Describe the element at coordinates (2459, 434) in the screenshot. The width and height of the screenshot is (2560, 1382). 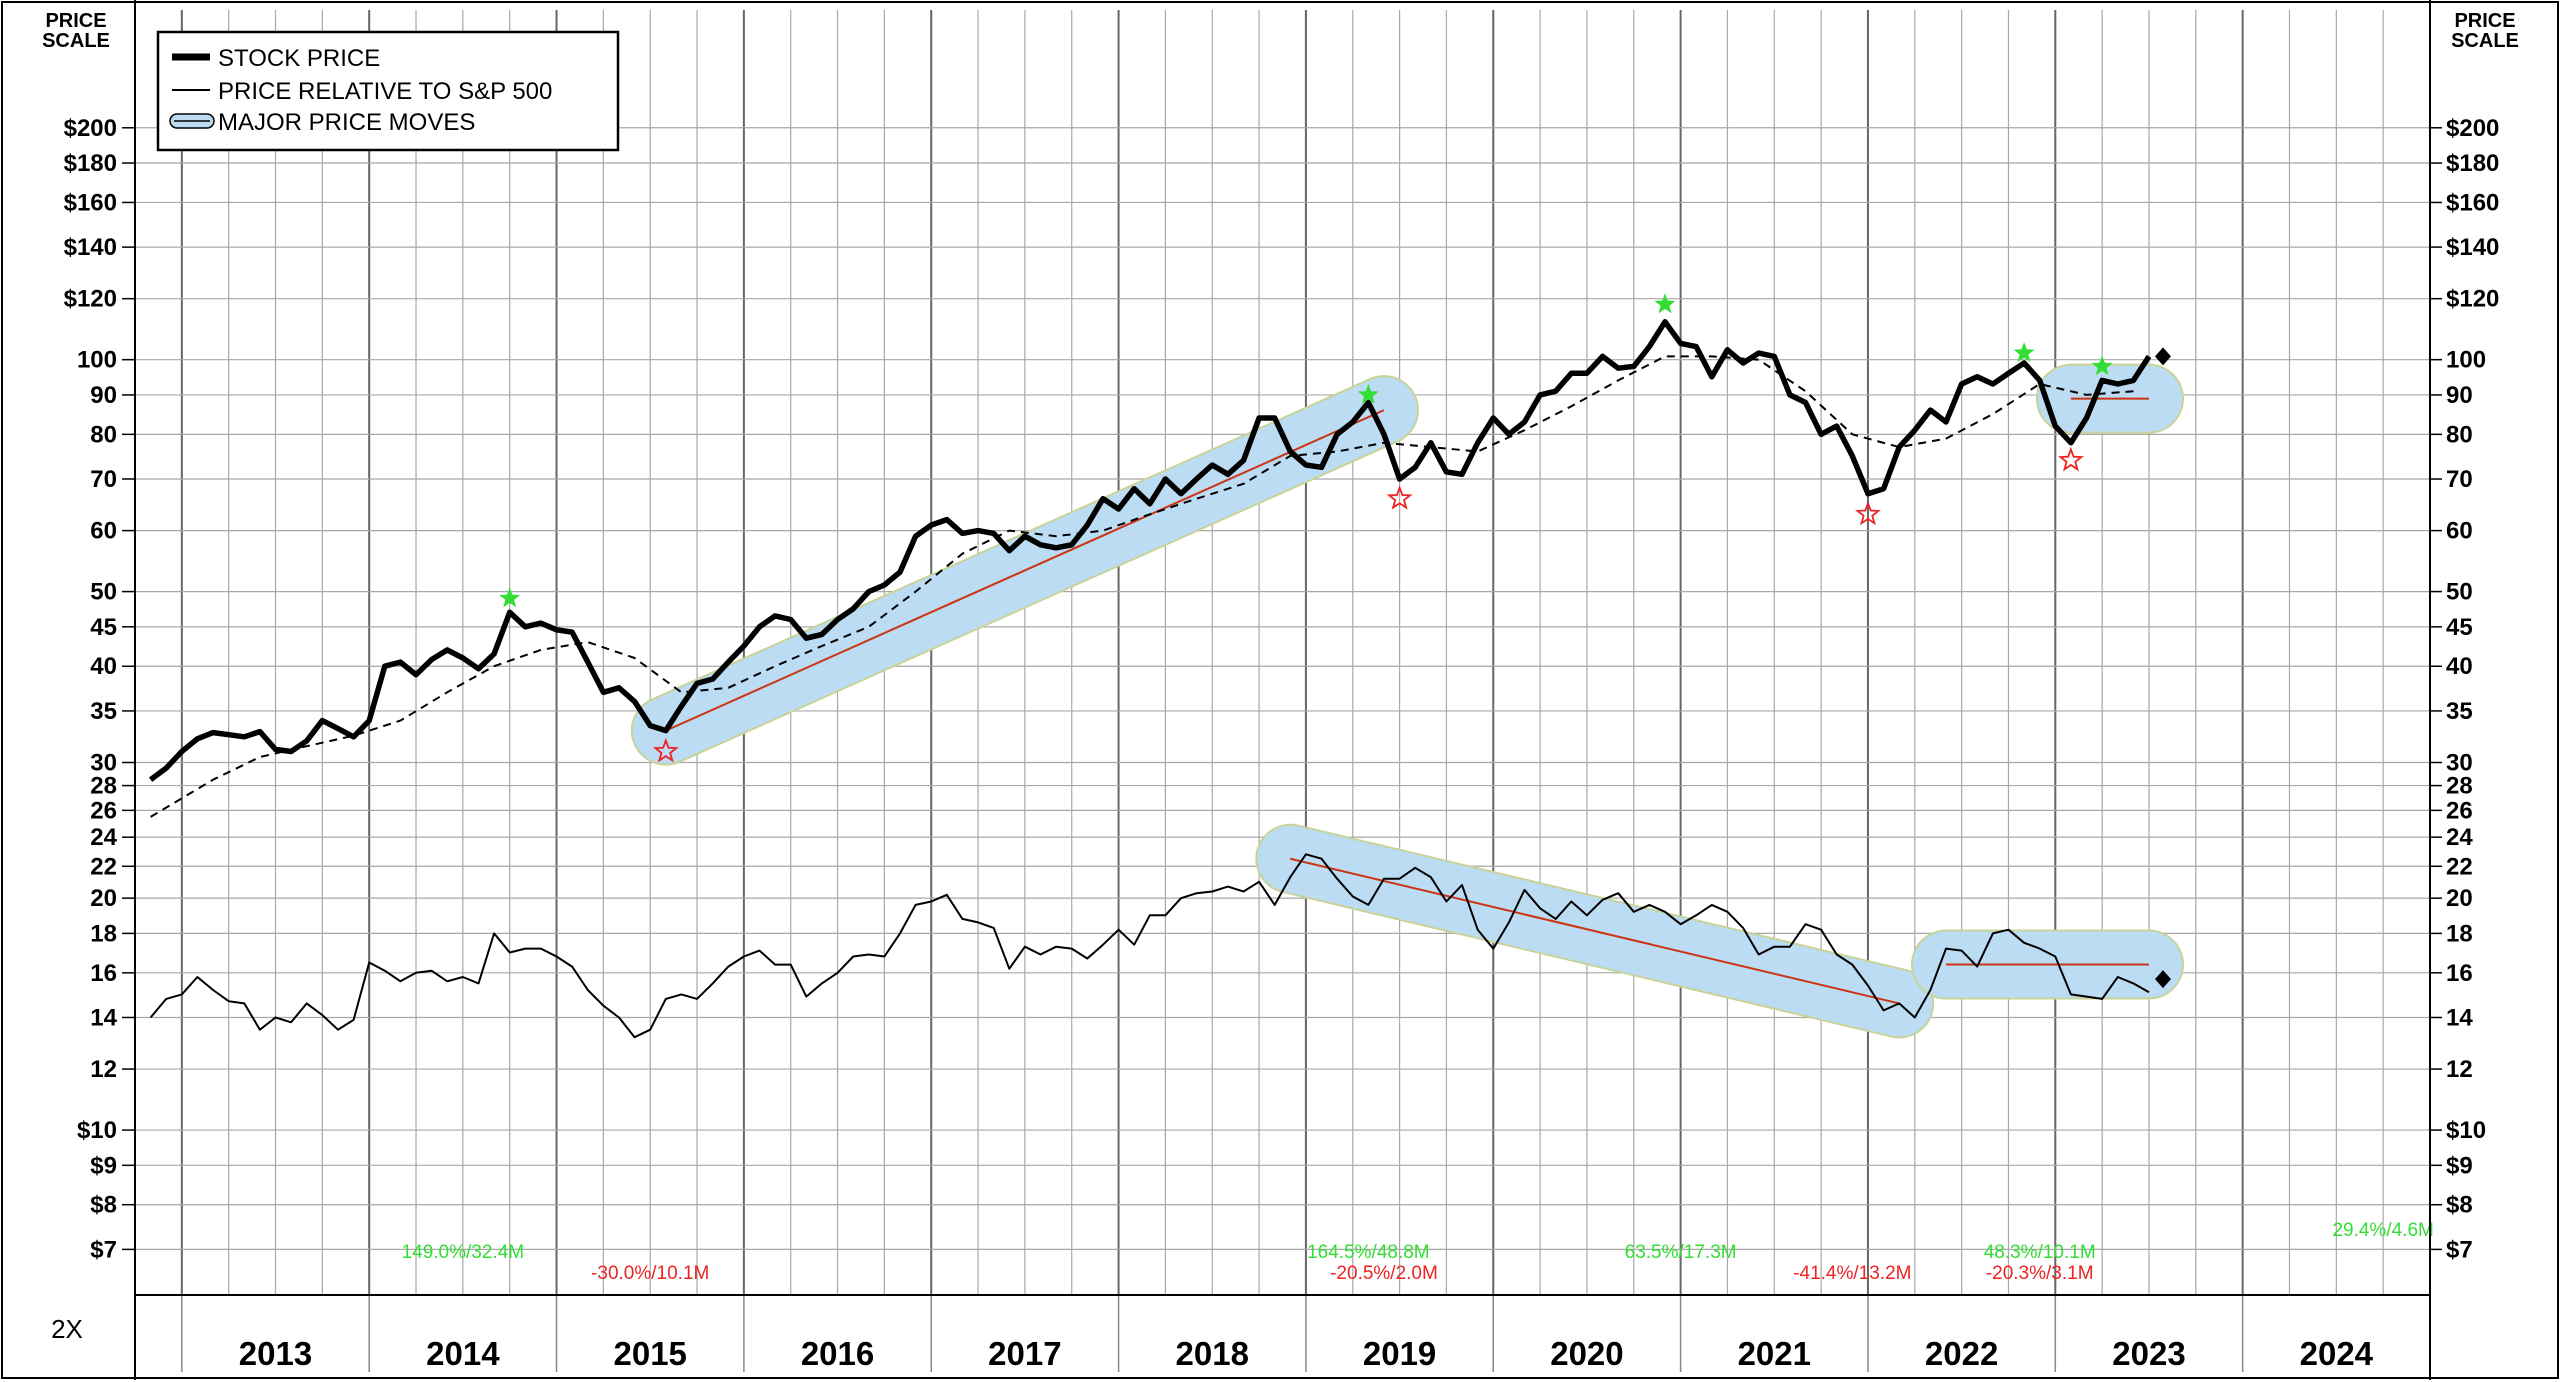
I see `right-price-tick-label: 80` at that location.